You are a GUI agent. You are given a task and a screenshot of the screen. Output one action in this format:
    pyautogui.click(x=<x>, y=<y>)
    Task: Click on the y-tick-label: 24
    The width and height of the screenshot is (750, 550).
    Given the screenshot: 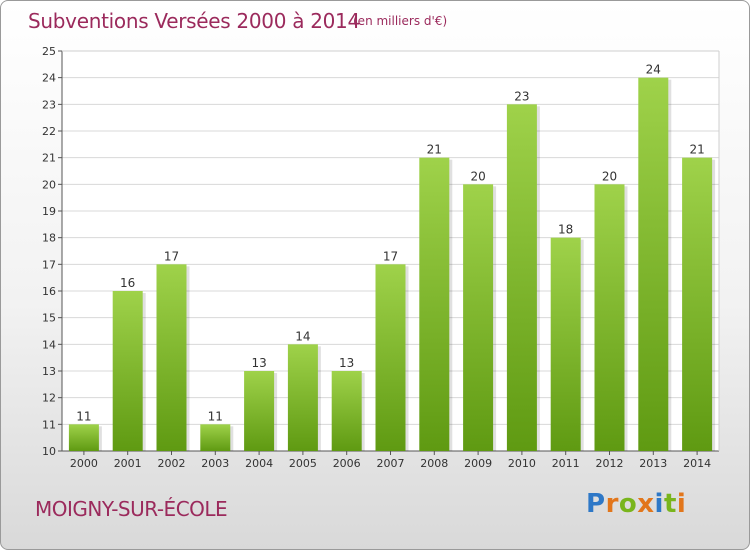 What is the action you would take?
    pyautogui.click(x=49, y=78)
    